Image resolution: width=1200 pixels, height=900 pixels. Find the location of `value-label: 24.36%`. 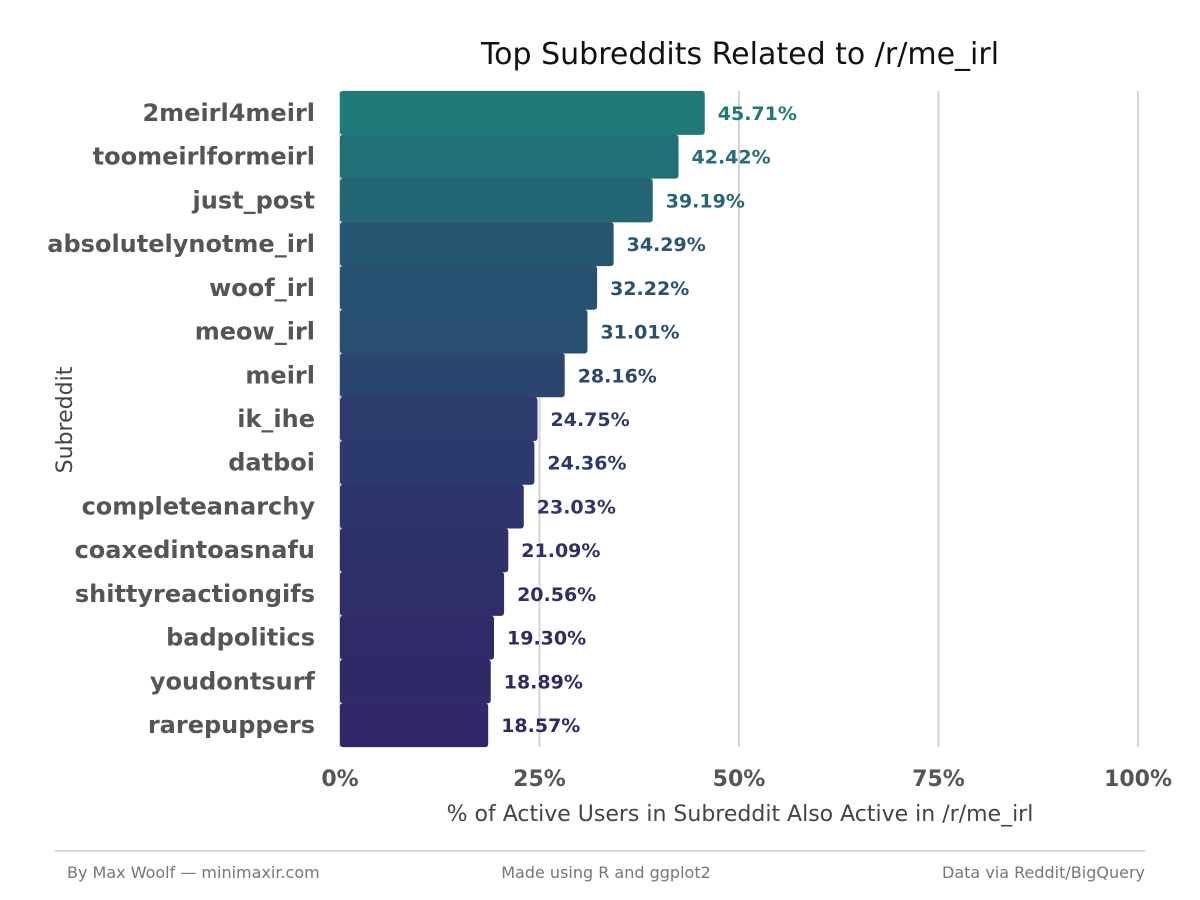

value-label: 24.36% is located at coordinates (586, 464).